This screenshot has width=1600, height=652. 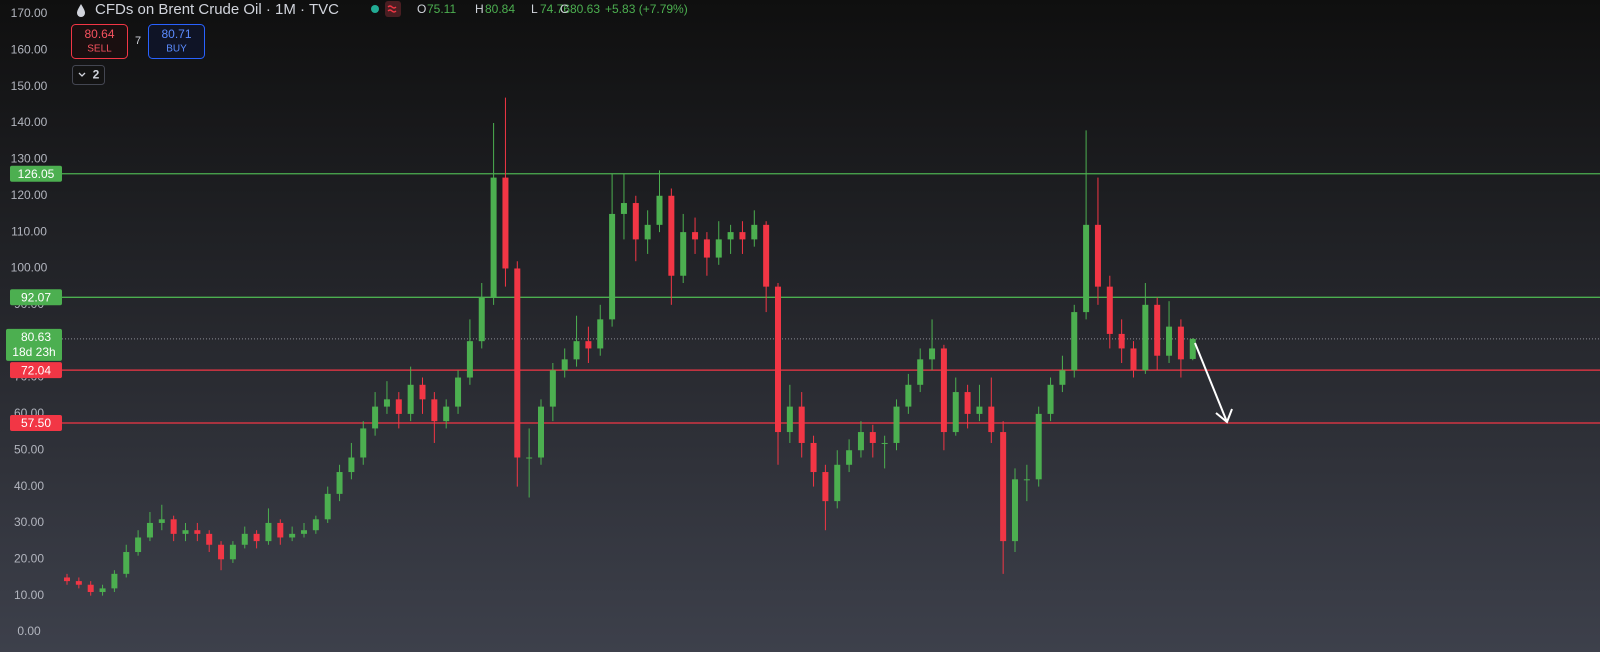 I want to click on data-indicator, so click(x=393, y=9).